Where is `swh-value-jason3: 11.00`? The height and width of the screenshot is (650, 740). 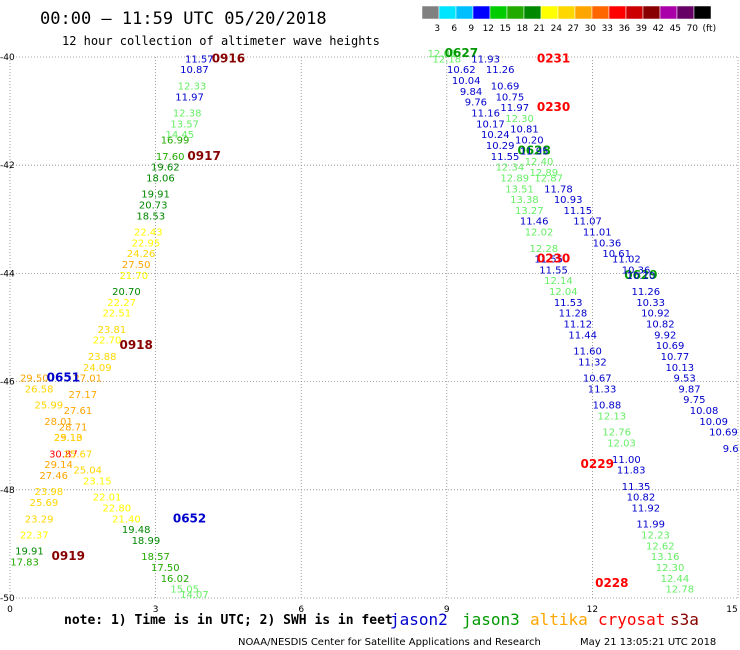 swh-value-jason3: 11.00 is located at coordinates (626, 460).